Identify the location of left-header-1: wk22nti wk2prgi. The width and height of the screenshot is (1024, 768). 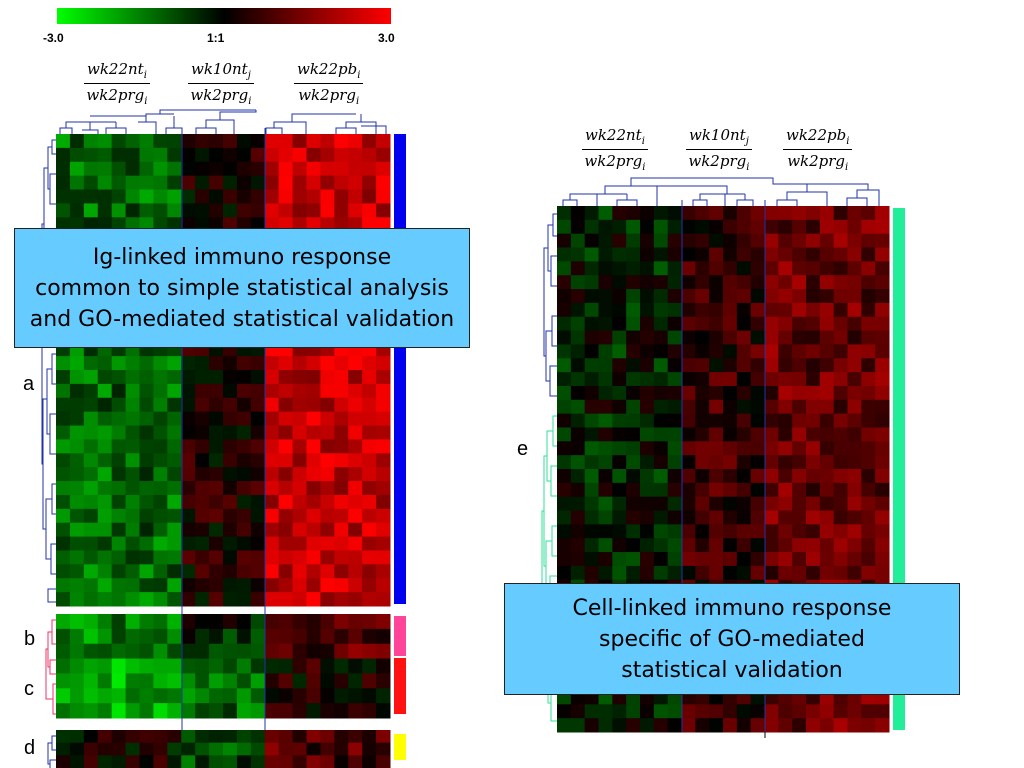
(117, 83).